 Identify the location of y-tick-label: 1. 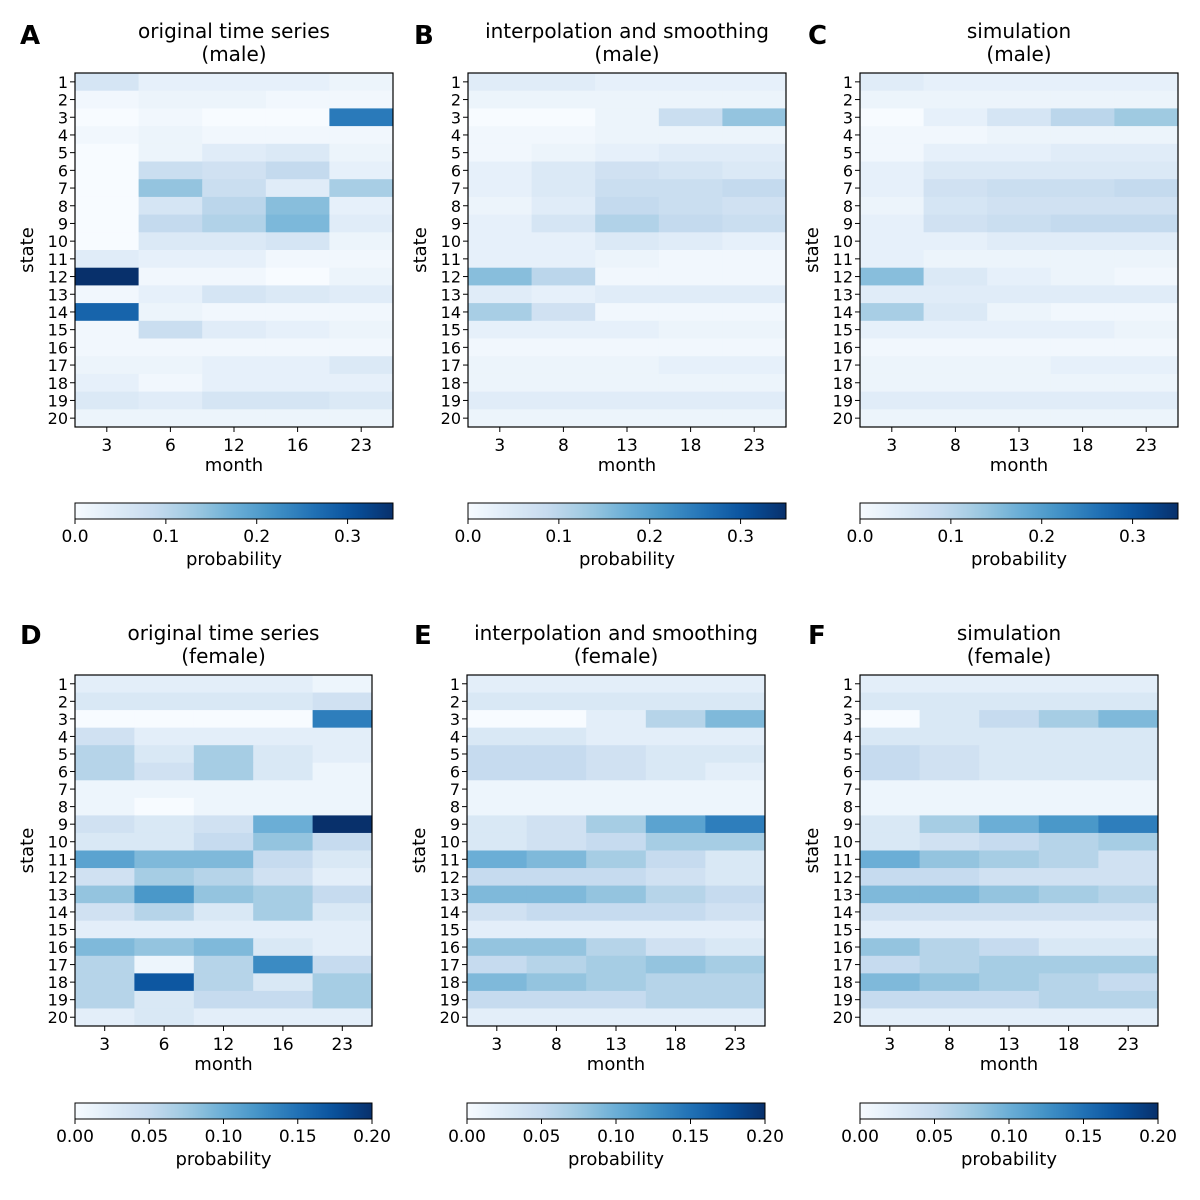
(848, 684).